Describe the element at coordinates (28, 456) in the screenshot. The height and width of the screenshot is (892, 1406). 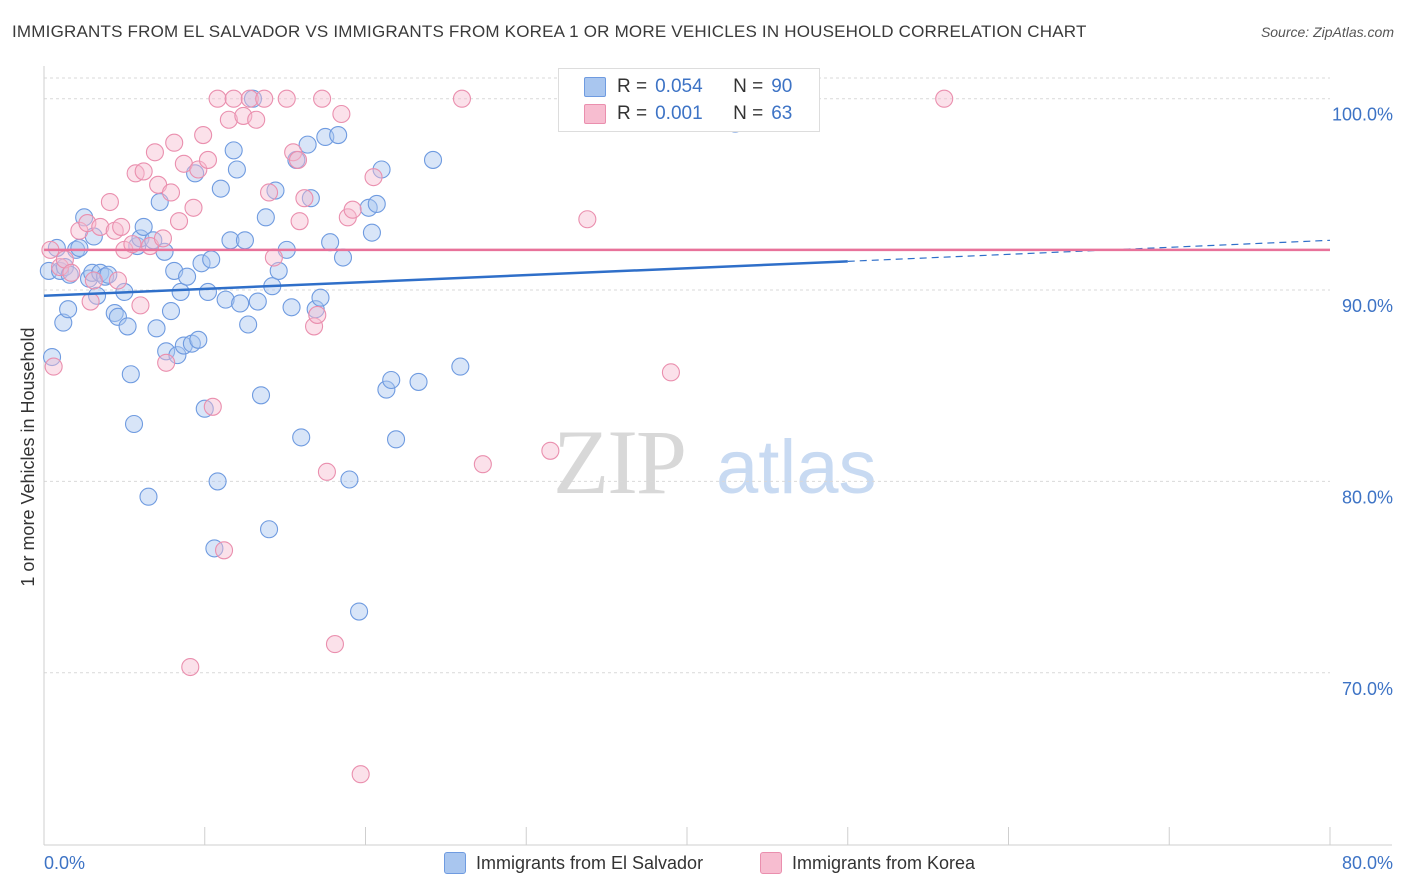
I see `y-axis-label: 1 or more Vehicles in Household` at that location.